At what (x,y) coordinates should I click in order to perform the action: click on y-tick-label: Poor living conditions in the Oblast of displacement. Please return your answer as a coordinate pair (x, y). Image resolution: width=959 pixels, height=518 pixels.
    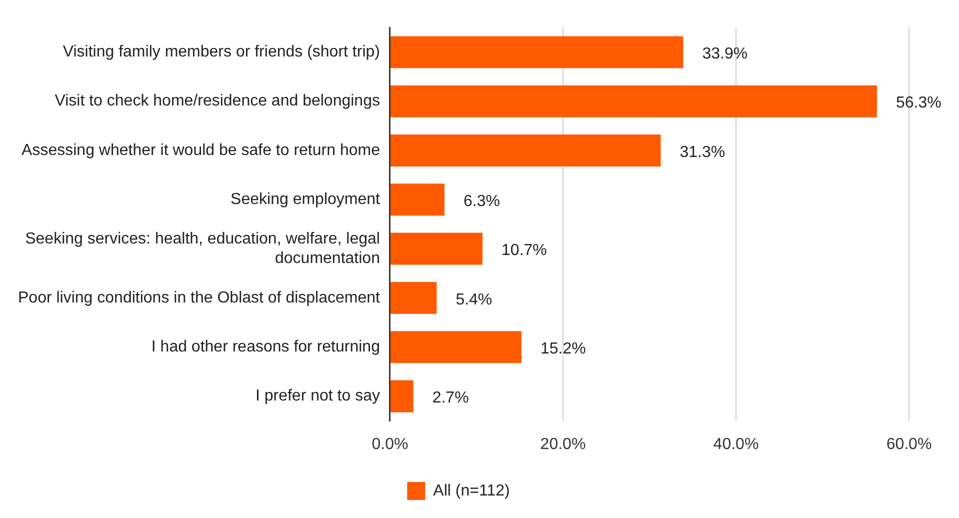
    Looking at the image, I should click on (199, 297).